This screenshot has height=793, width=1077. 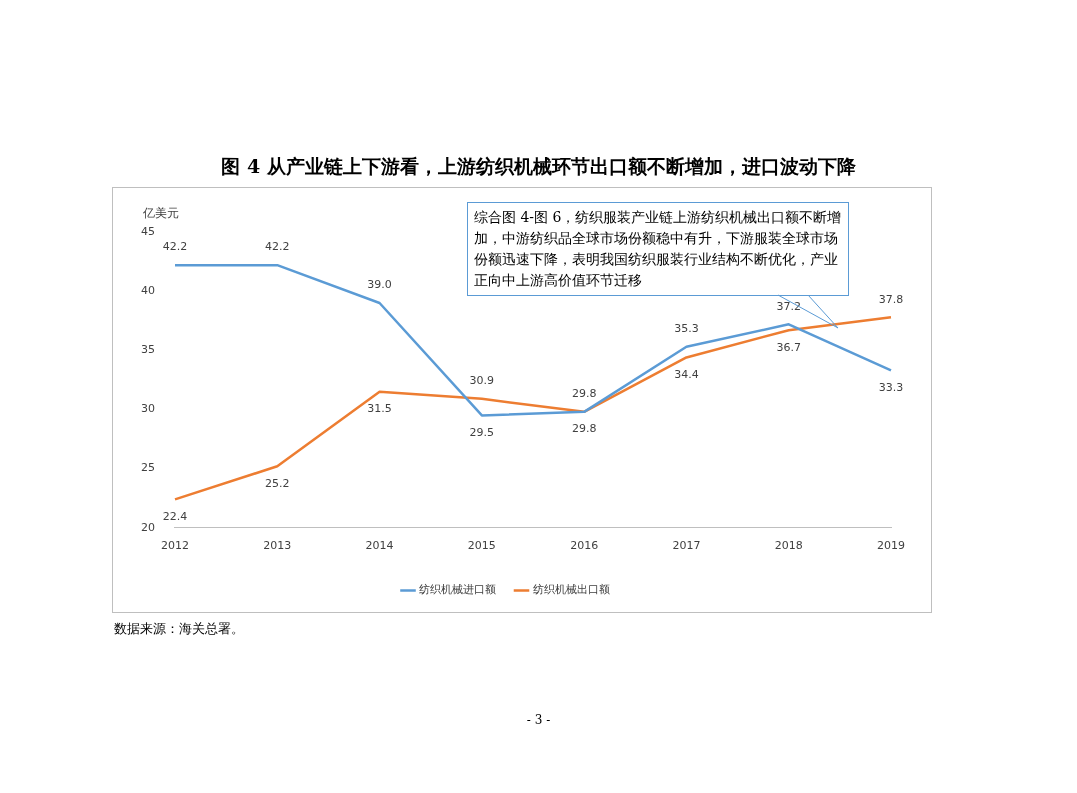 What do you see at coordinates (482, 381) in the screenshot?
I see `data-label: 30.9` at bounding box center [482, 381].